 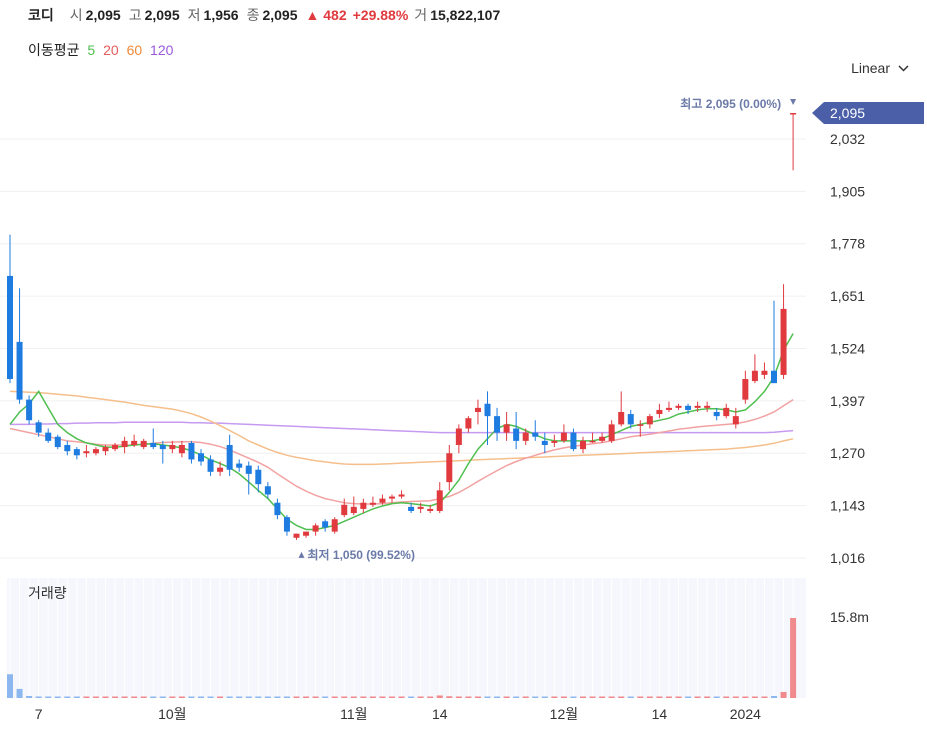 I want to click on min-marker-icon, so click(x=301, y=554).